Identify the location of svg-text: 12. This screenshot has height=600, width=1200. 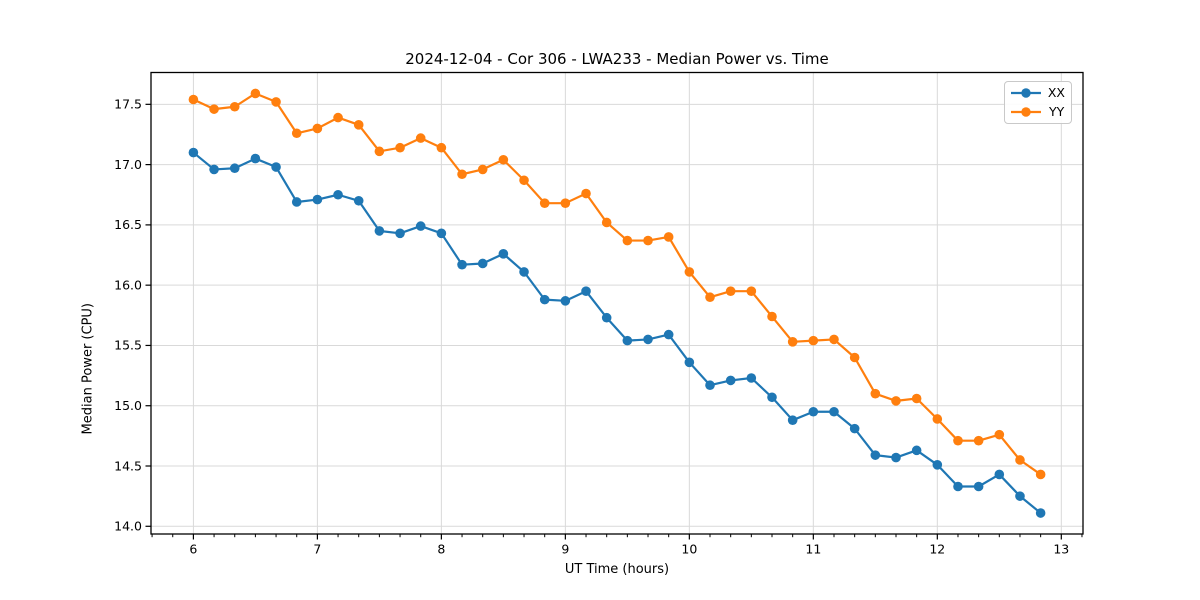
(937, 549).